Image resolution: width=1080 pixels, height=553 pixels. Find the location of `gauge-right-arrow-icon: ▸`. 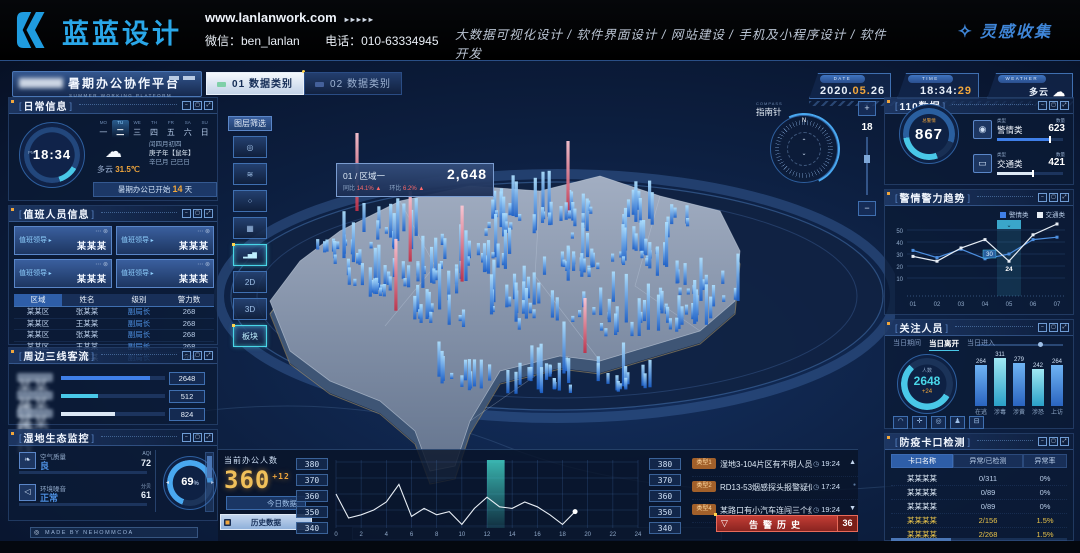

gauge-right-arrow-icon: ▸ is located at coordinates (212, 483).